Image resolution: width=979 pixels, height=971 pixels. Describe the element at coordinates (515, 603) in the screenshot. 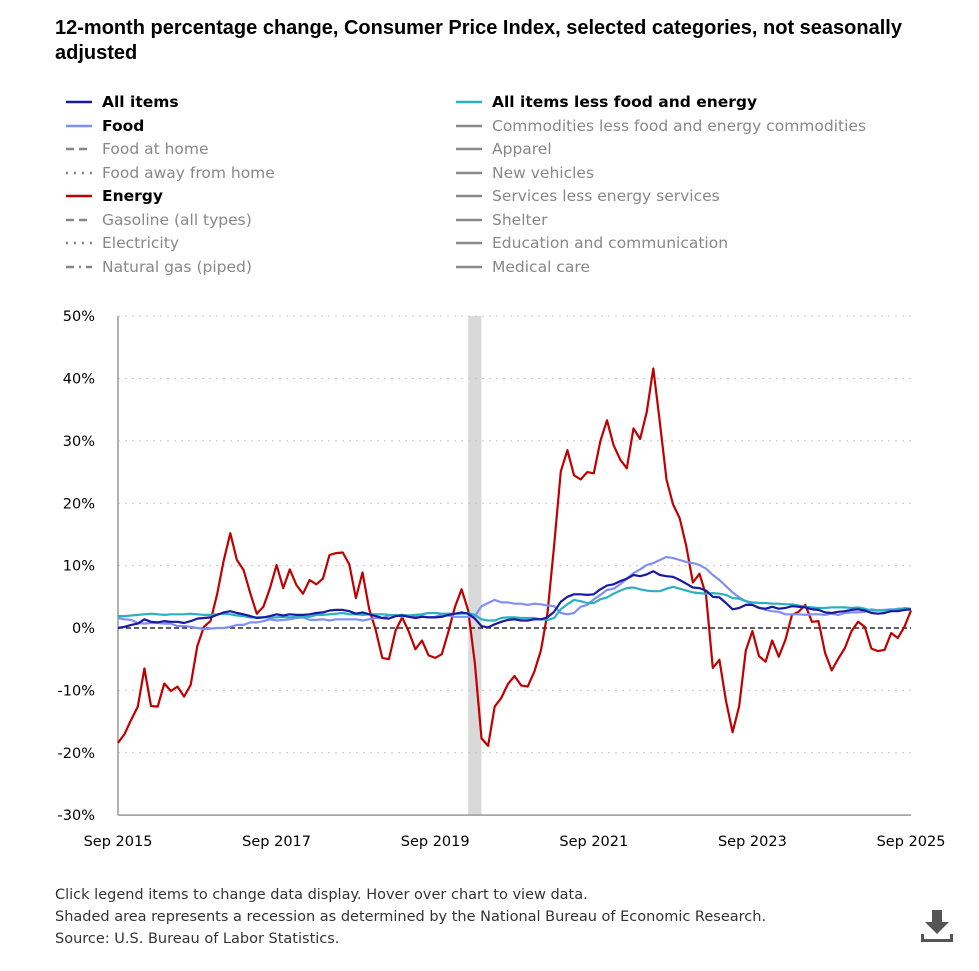

I see `series-line-all-items-less-food-and-energy` at that location.